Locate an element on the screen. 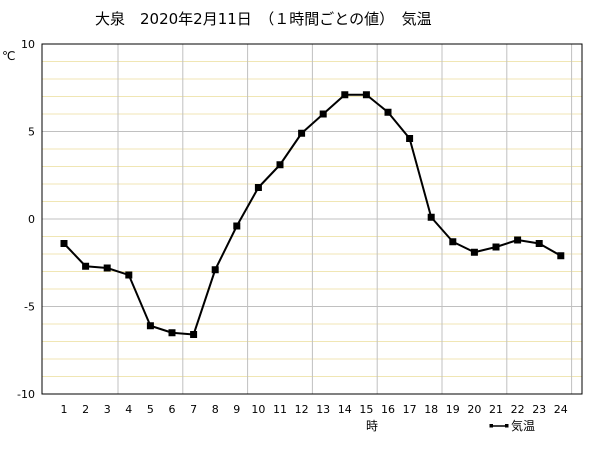  x-tick-label: 9 is located at coordinates (236, 409).